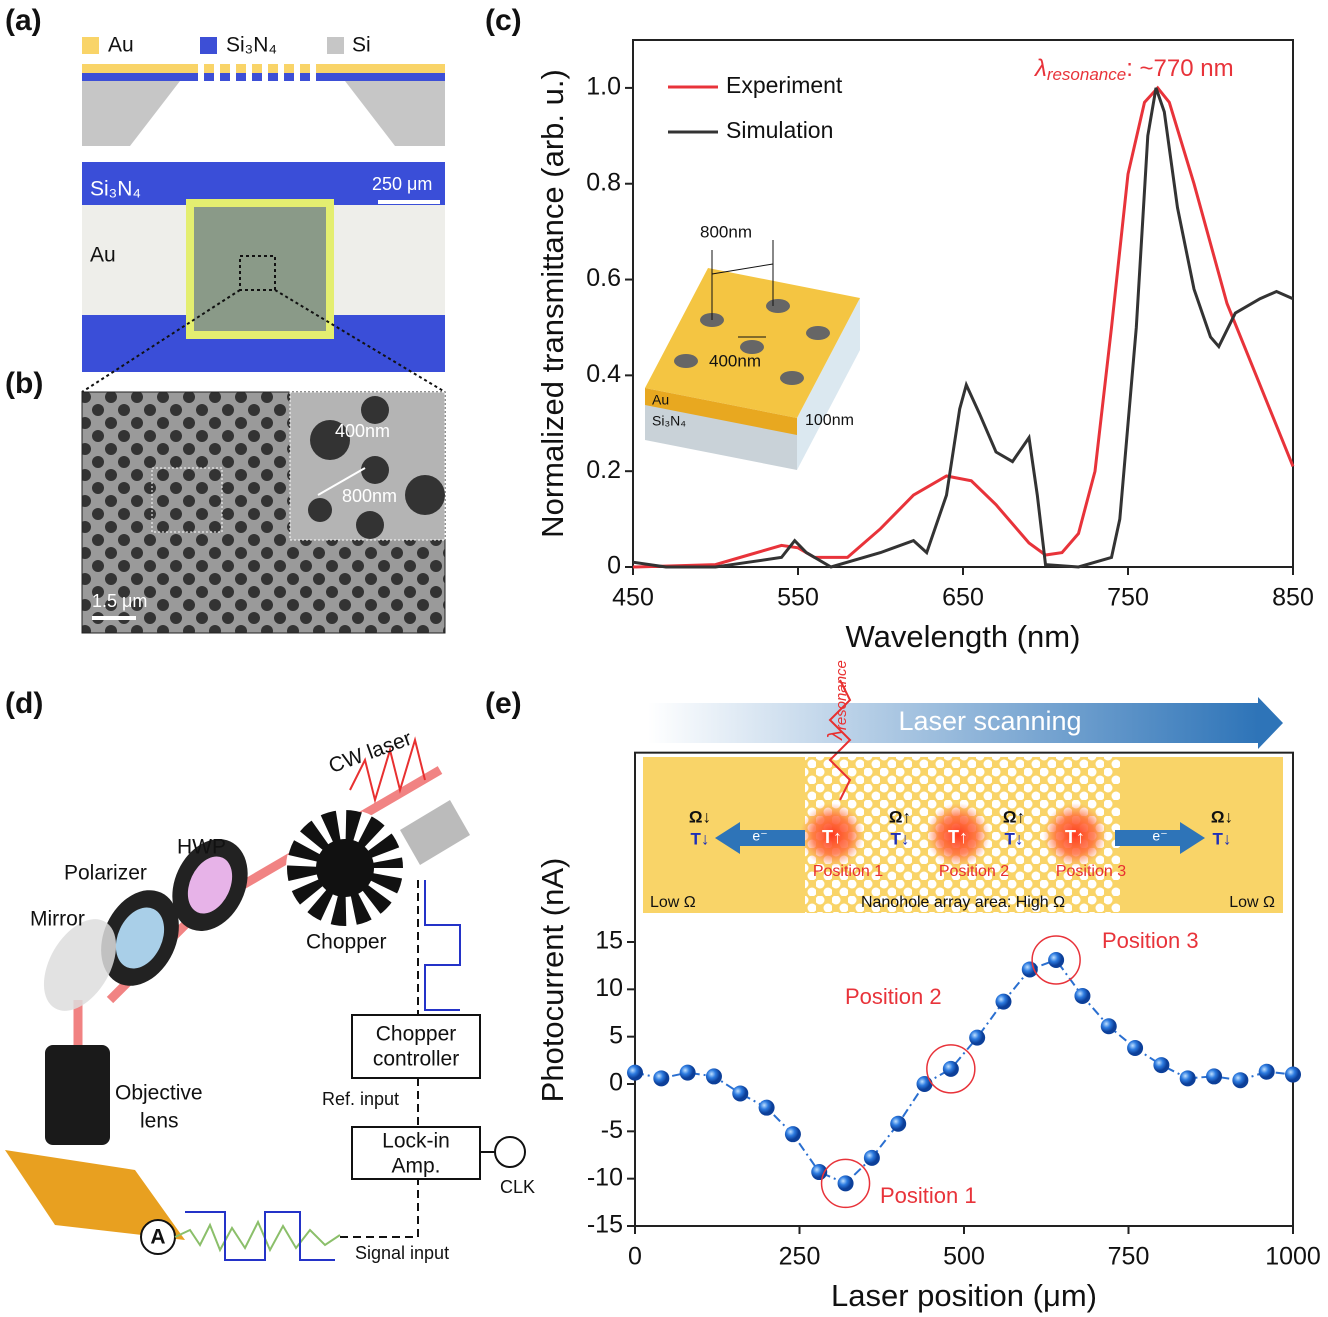 The image size is (1328, 1317). What do you see at coordinates (159, 1093) in the screenshot?
I see `component-label: Objective` at bounding box center [159, 1093].